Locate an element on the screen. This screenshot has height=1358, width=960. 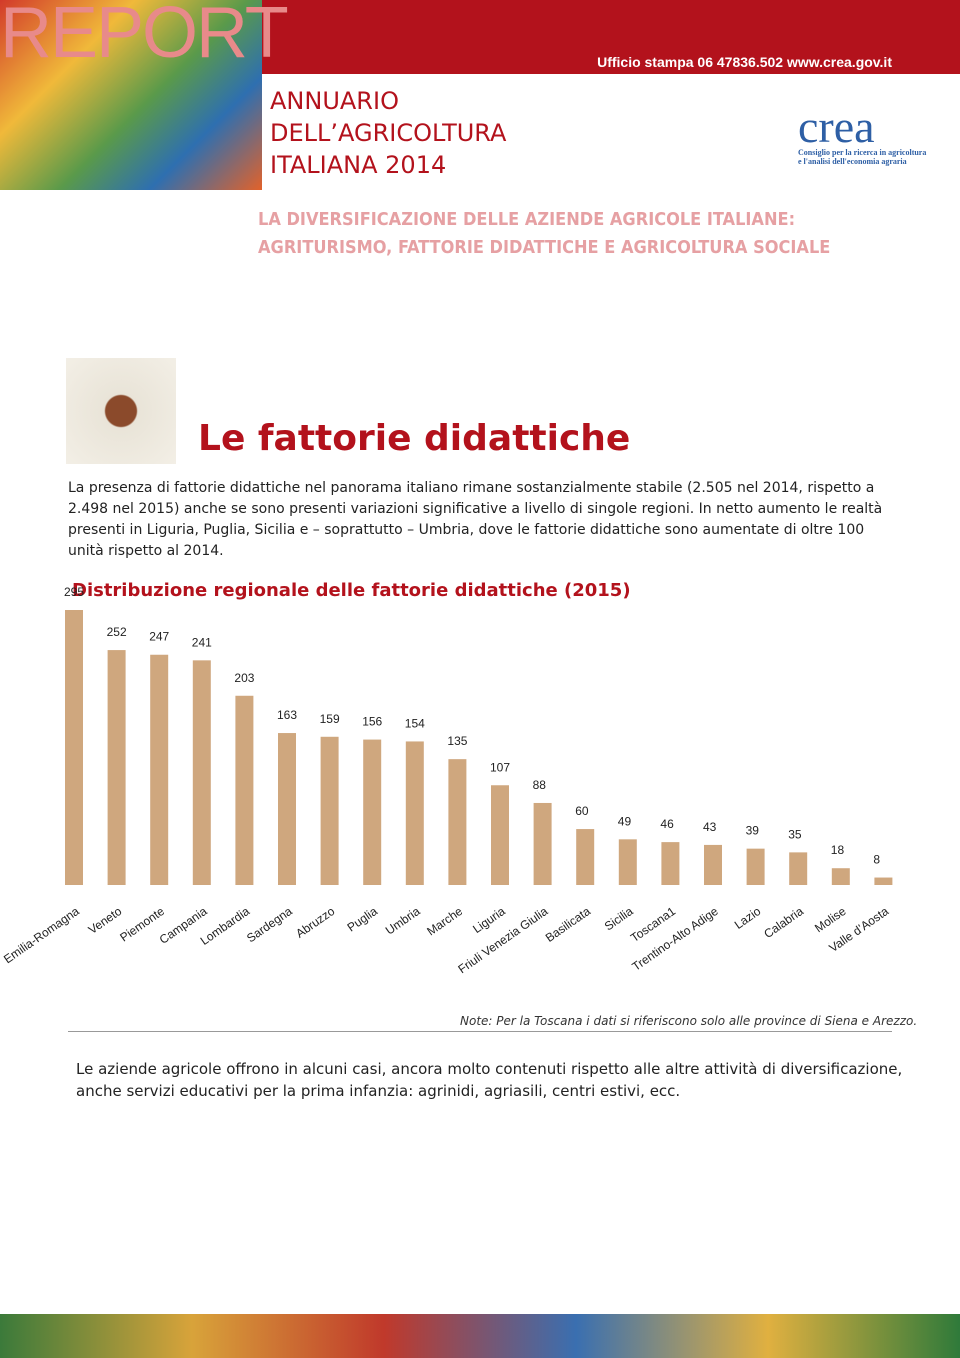
category-label: Abruzzo is located at coordinates (315, 922).